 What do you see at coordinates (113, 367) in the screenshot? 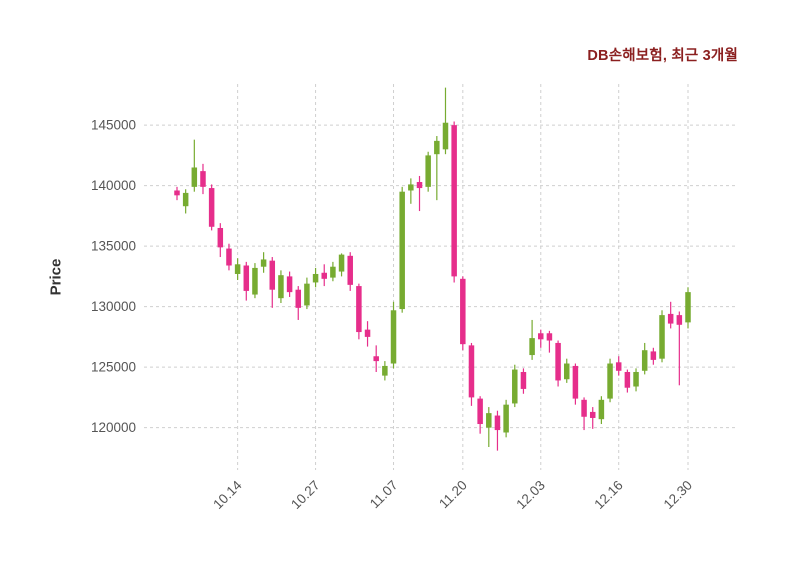
I see `y-tick-label: 125000` at bounding box center [113, 367].